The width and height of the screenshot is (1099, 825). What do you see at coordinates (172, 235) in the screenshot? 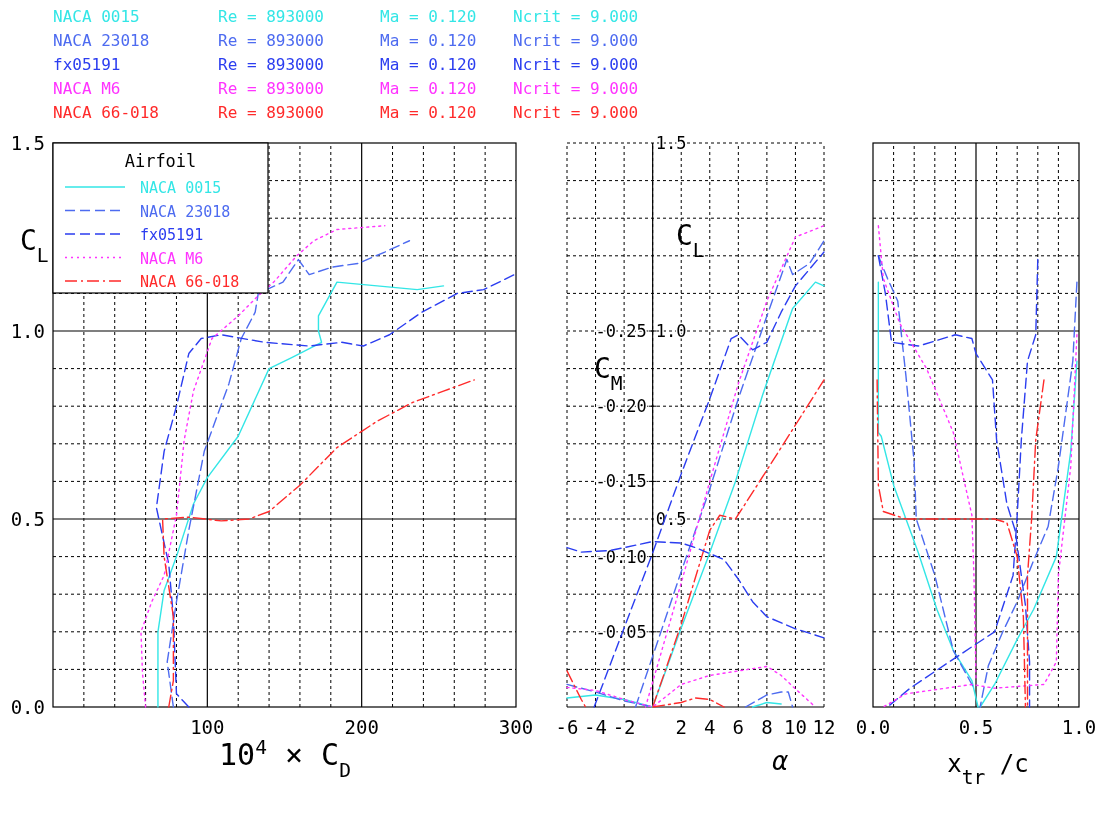
I see `legend-label: fx05191` at bounding box center [172, 235].